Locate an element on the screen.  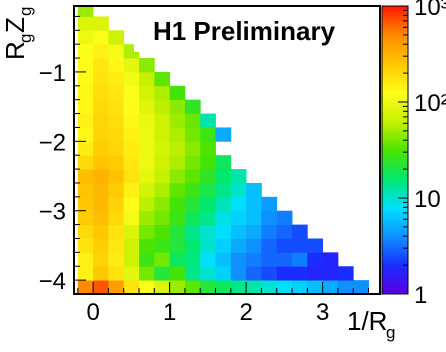
y-tick-label: −4 is located at coordinates (52, 281).